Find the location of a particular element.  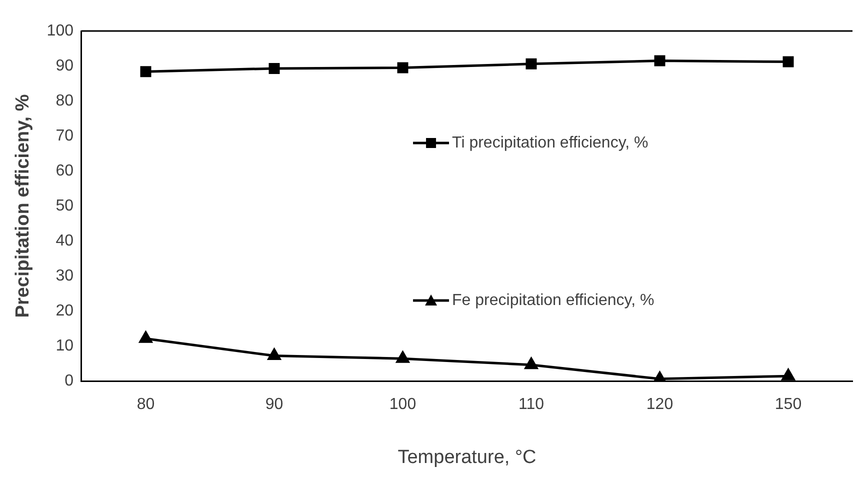

y-tick-label: 100 is located at coordinates (60, 31).